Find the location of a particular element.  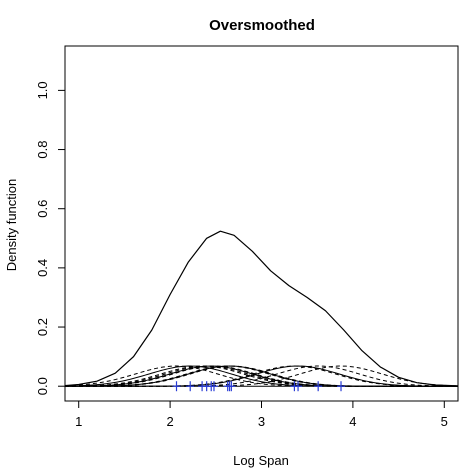

x-tick-label: 4 is located at coordinates (352, 421).